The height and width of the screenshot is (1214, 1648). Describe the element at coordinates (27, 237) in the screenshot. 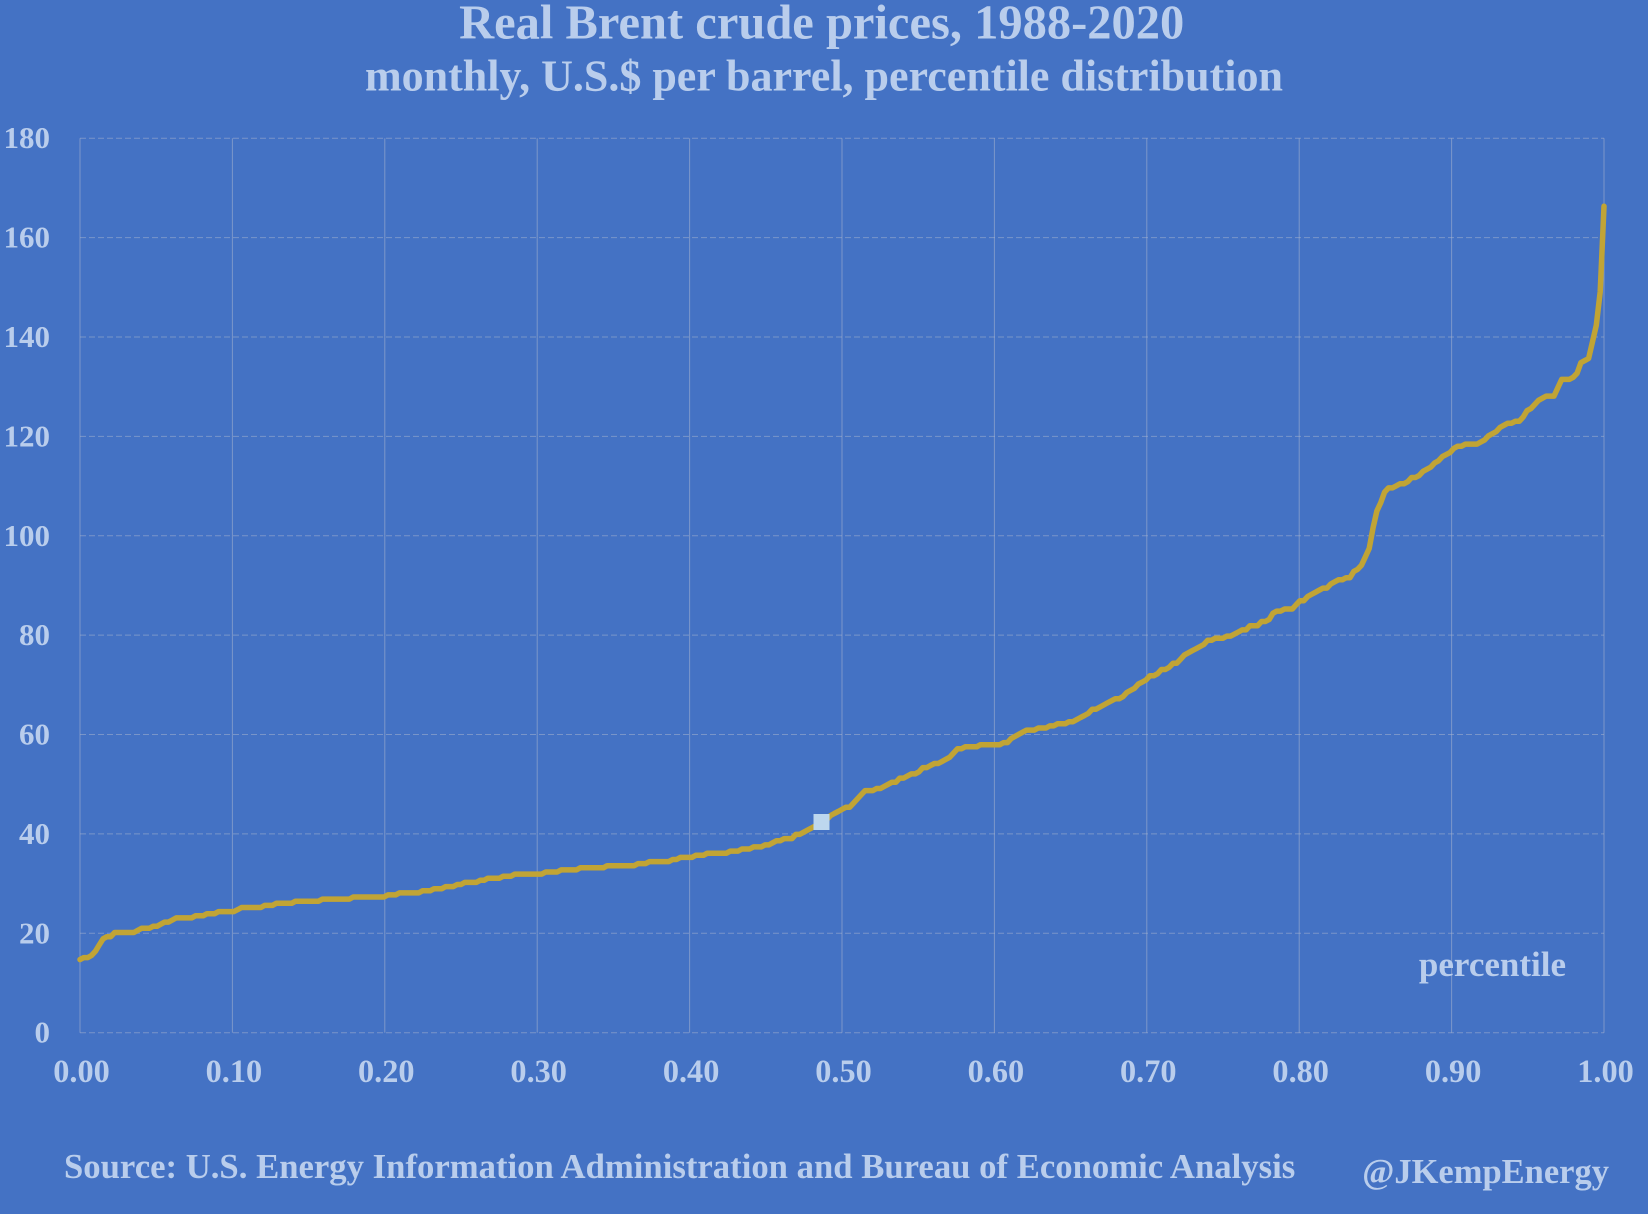

I see `svg-text: 160` at that location.